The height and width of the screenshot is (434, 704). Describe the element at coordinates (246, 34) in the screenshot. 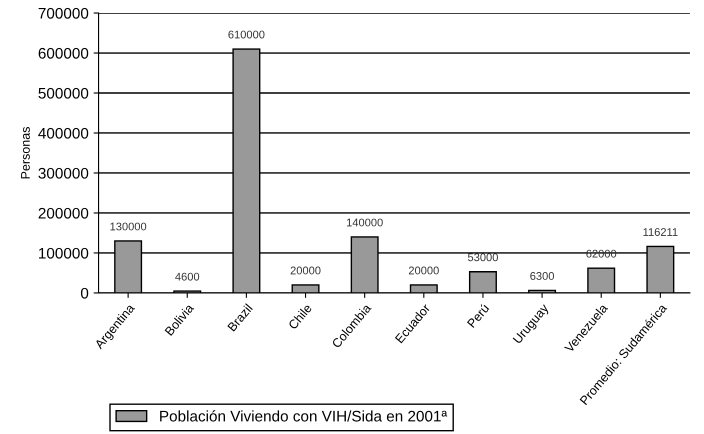

I see `data-label: 610000` at that location.